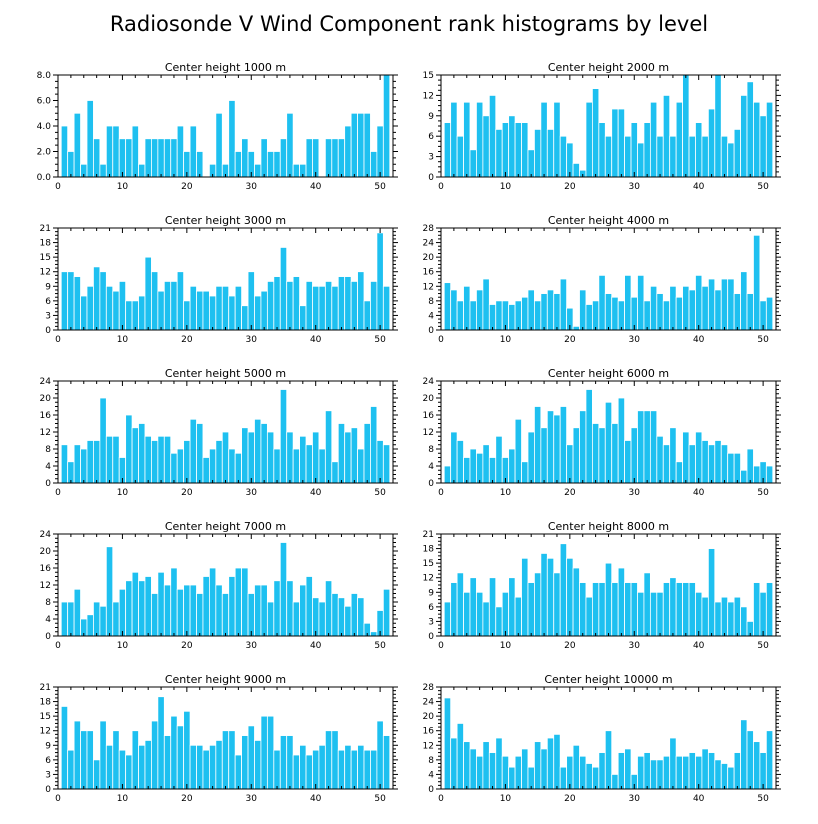 The width and height of the screenshot is (818, 824). Describe the element at coordinates (225, 679) in the screenshot. I see `panel-title: Center height 9000 m` at that location.